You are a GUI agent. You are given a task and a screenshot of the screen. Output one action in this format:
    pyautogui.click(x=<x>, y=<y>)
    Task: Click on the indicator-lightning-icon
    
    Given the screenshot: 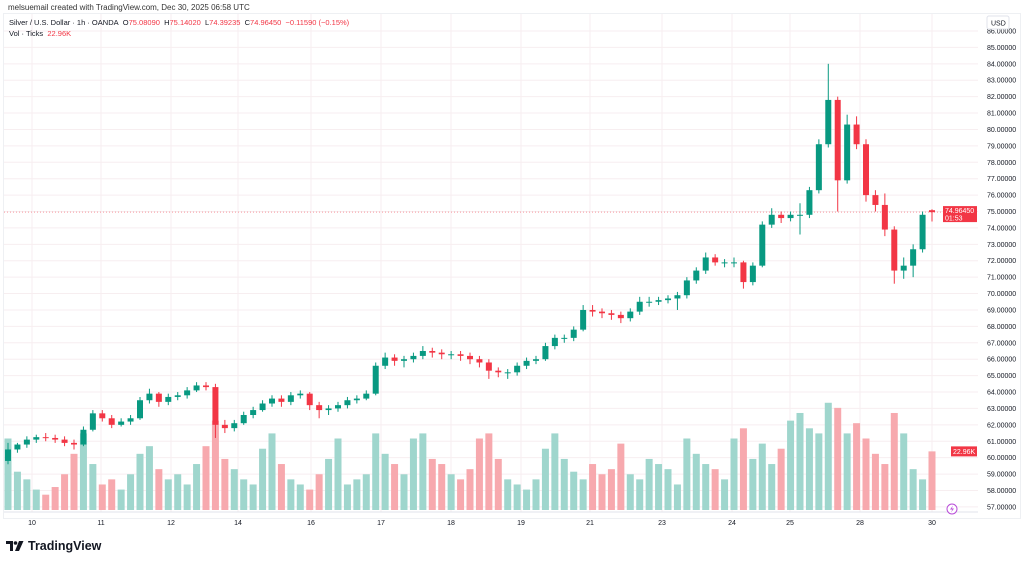 What is the action you would take?
    pyautogui.click(x=952, y=509)
    